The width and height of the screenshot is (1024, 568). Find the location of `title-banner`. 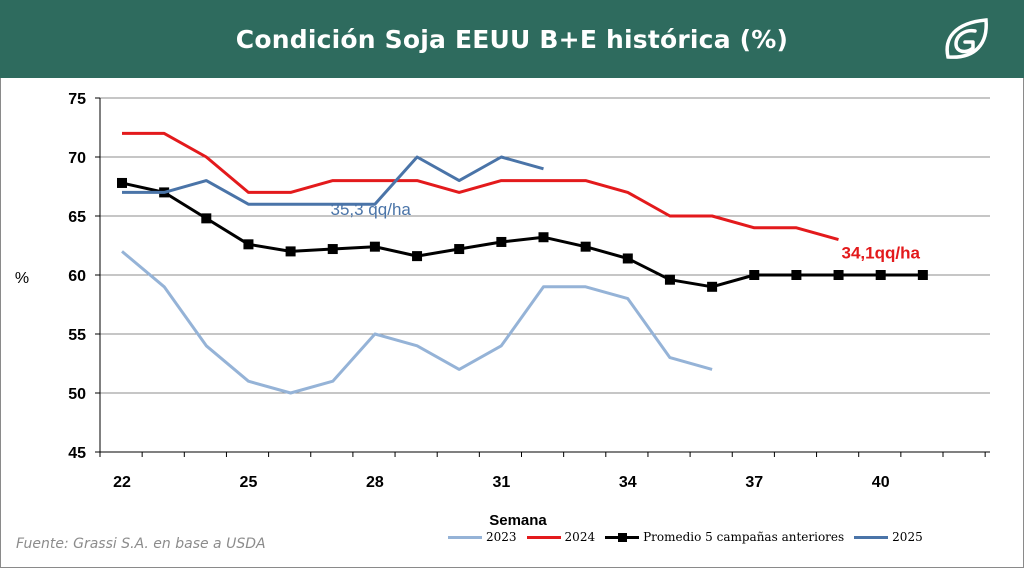

title-banner is located at coordinates (512, 39).